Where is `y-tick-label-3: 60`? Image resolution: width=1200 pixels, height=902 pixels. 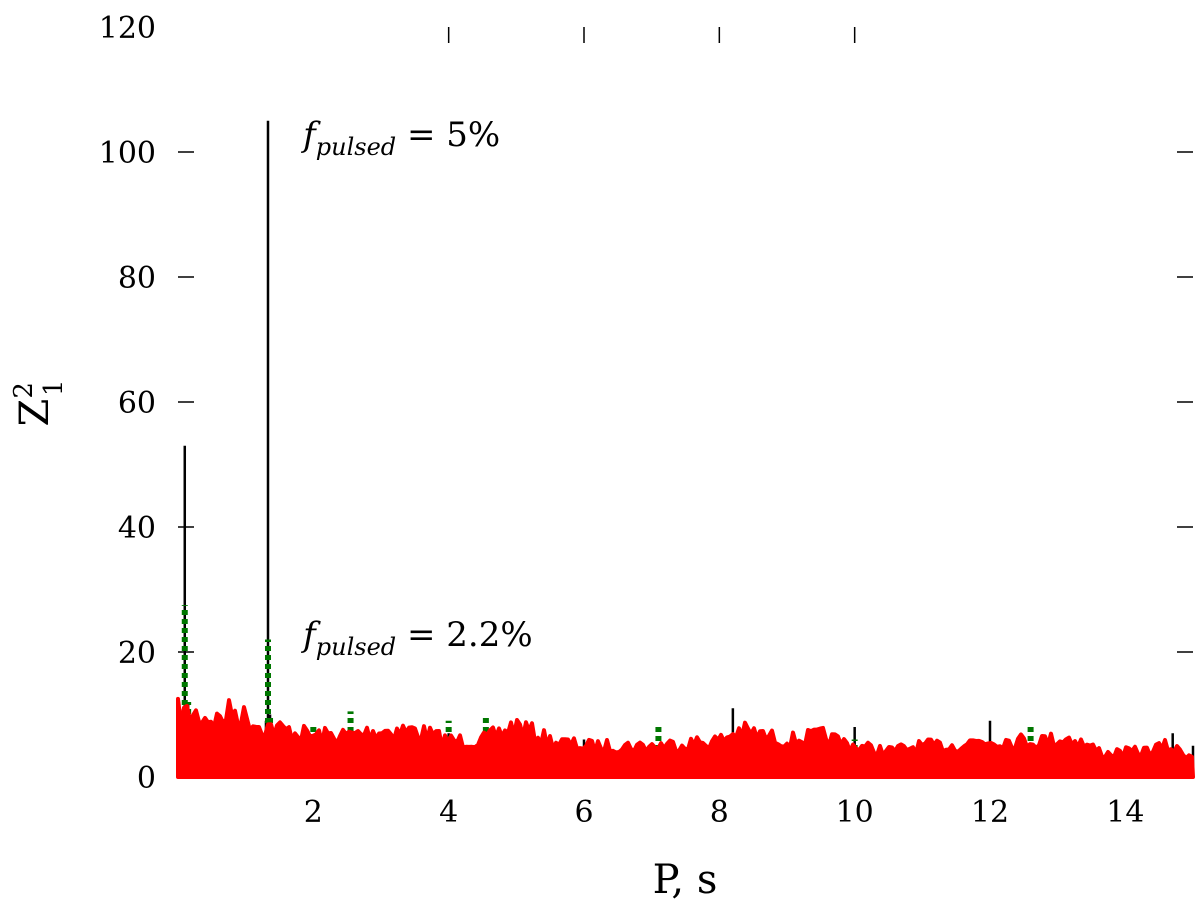
y-tick-label-3: 60 is located at coordinates (137, 403).